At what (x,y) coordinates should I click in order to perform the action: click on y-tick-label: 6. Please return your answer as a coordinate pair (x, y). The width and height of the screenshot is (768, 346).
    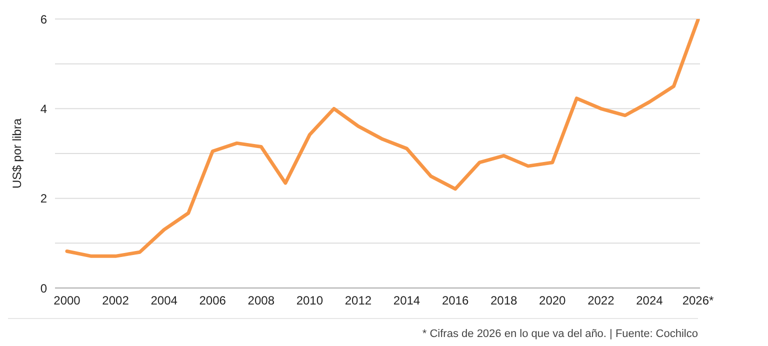
    Looking at the image, I should click on (44, 19).